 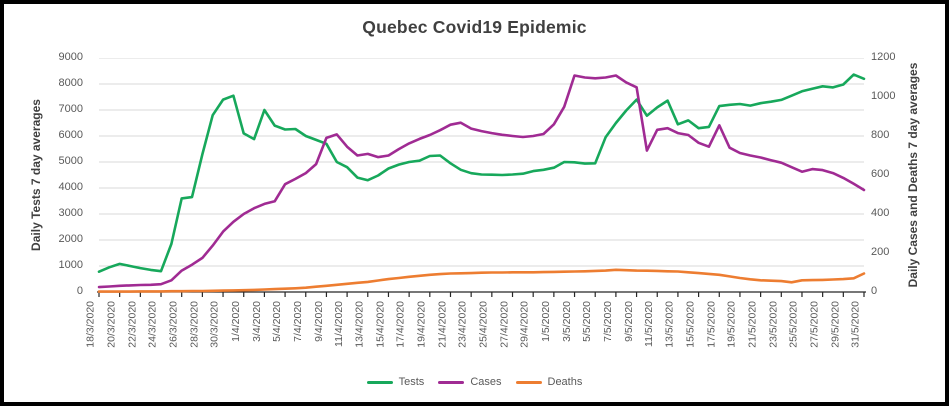 What do you see at coordinates (70, 187) in the screenshot?
I see `left-axis-tick-label: 4000` at bounding box center [70, 187].